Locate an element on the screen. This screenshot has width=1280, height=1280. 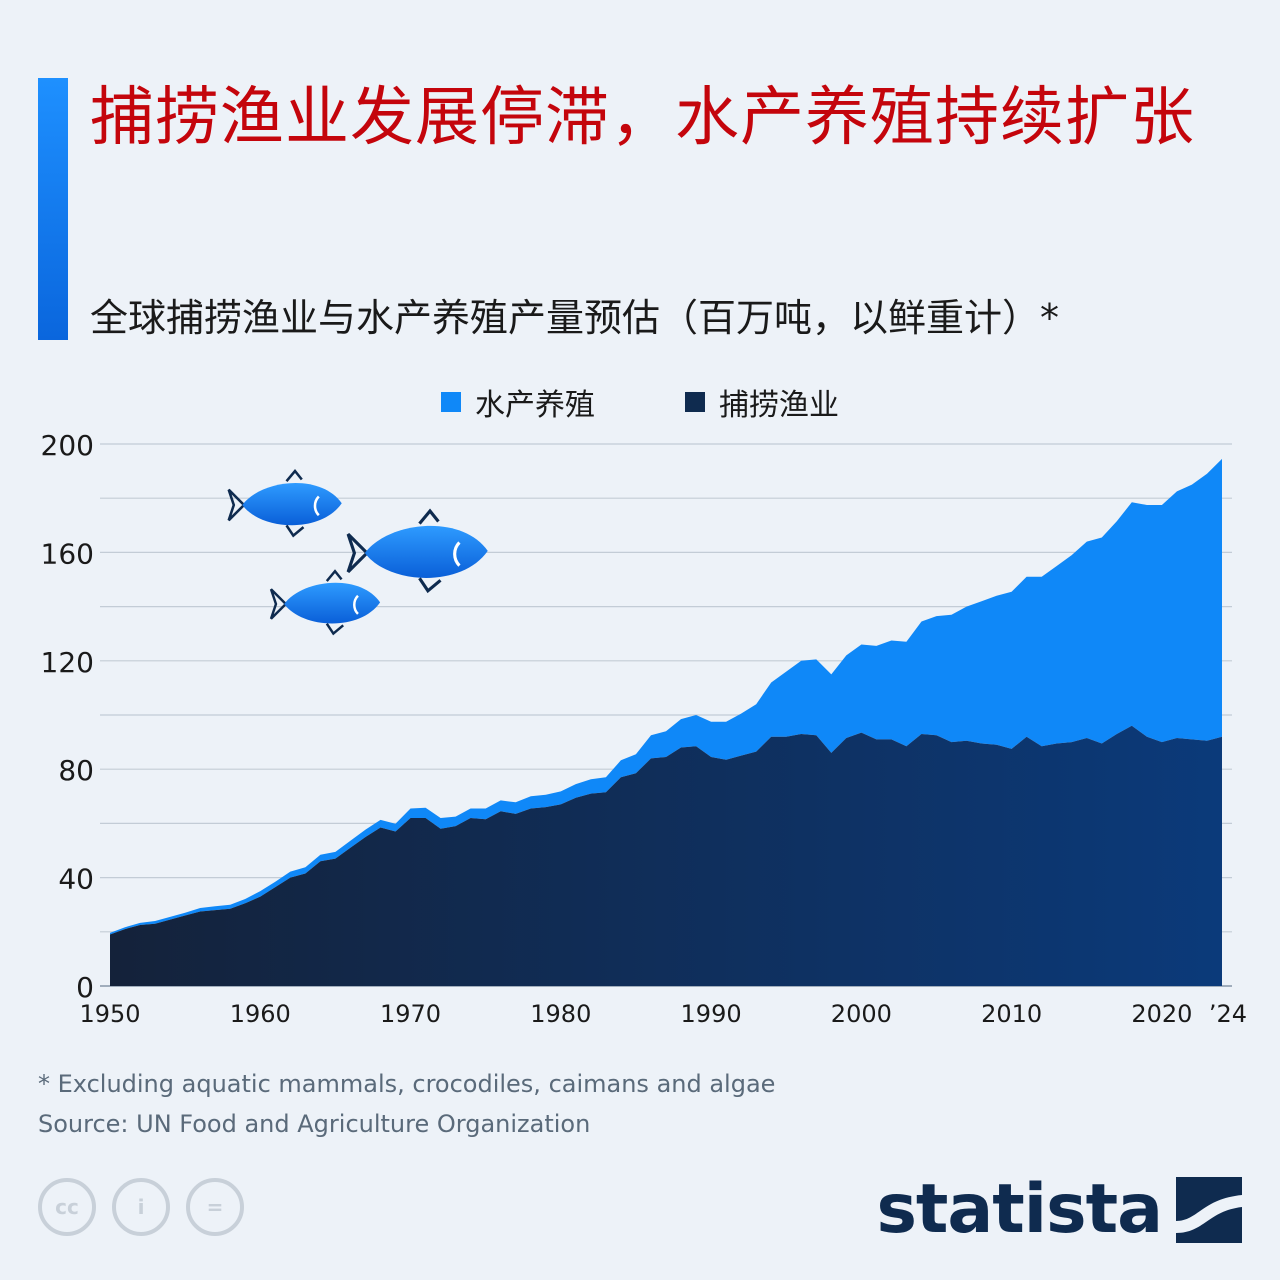
x-tick-label: ’24 is located at coordinates (1228, 1014).